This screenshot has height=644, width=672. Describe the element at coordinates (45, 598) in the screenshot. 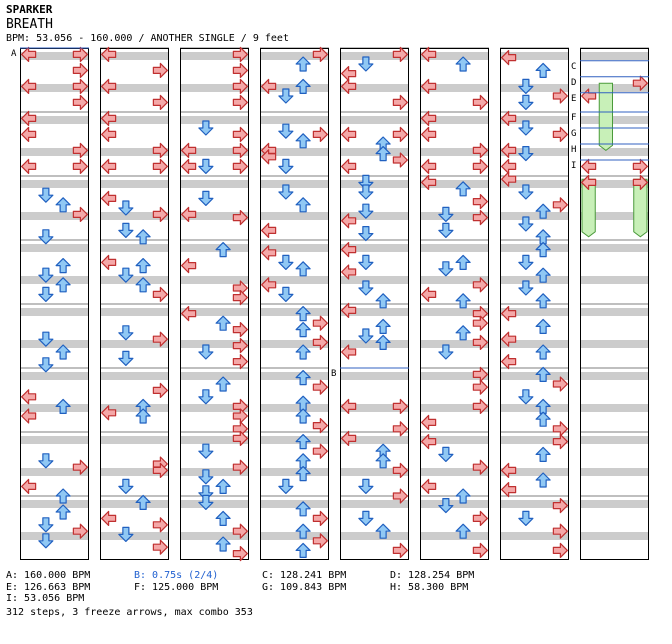

I see `bpm-legend-item: I: 53.056 BPM` at that location.